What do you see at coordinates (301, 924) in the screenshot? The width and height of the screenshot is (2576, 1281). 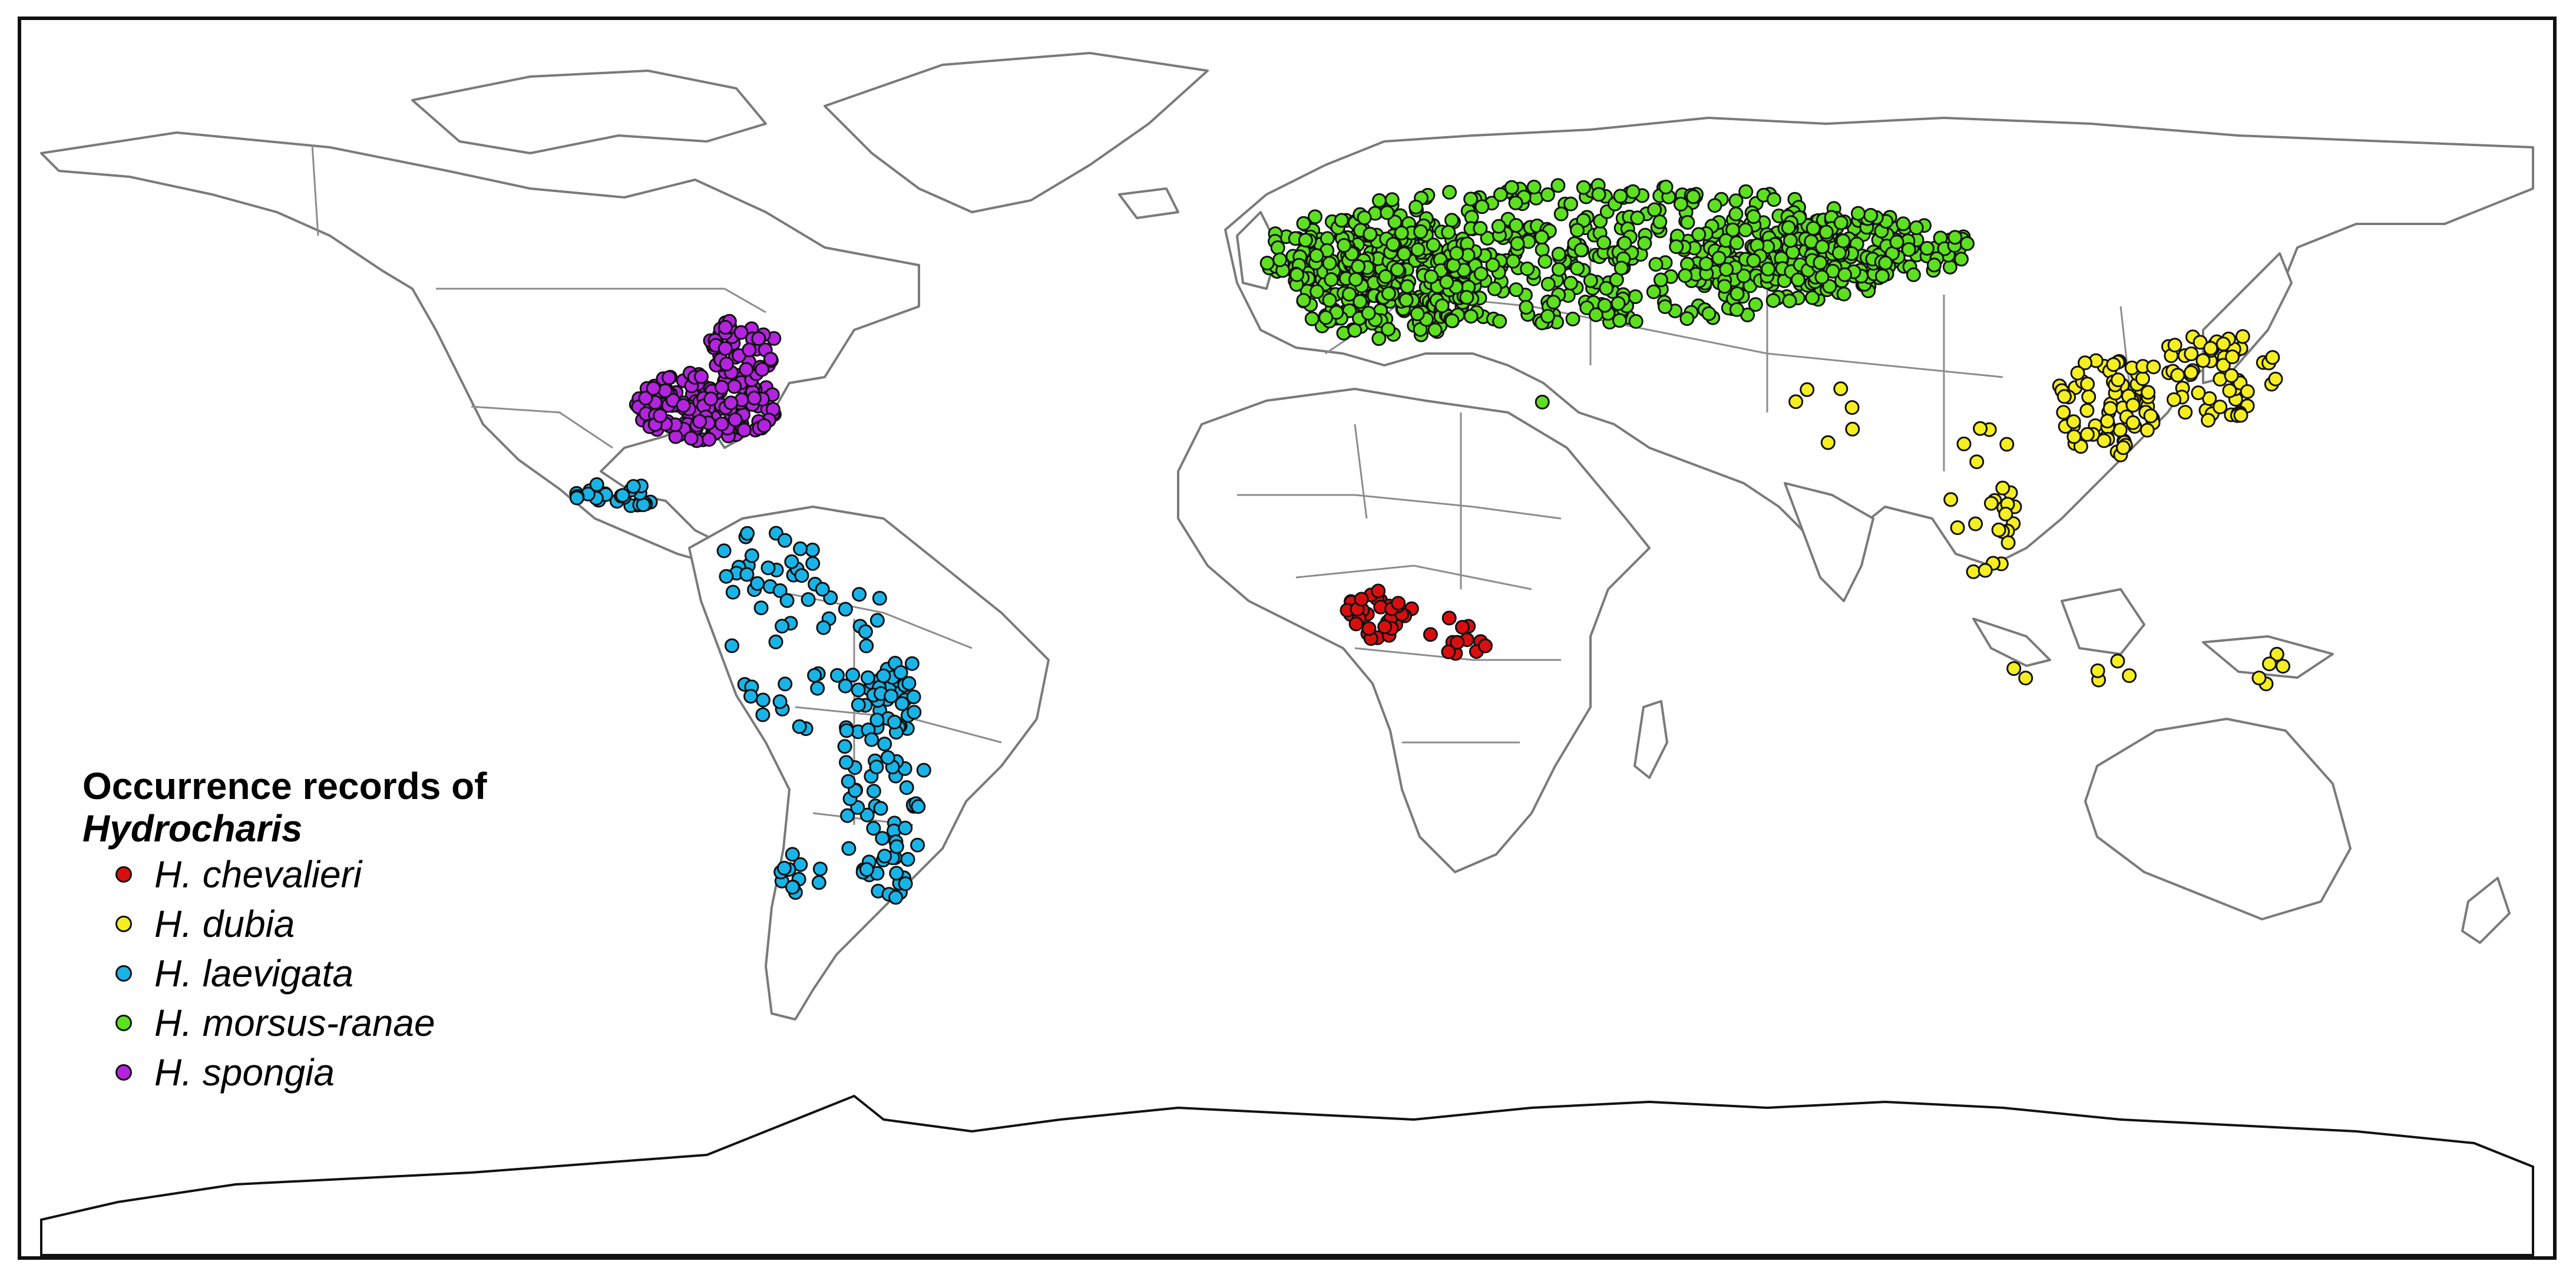 I see `legend-item-dubia: H. dubia` at bounding box center [301, 924].